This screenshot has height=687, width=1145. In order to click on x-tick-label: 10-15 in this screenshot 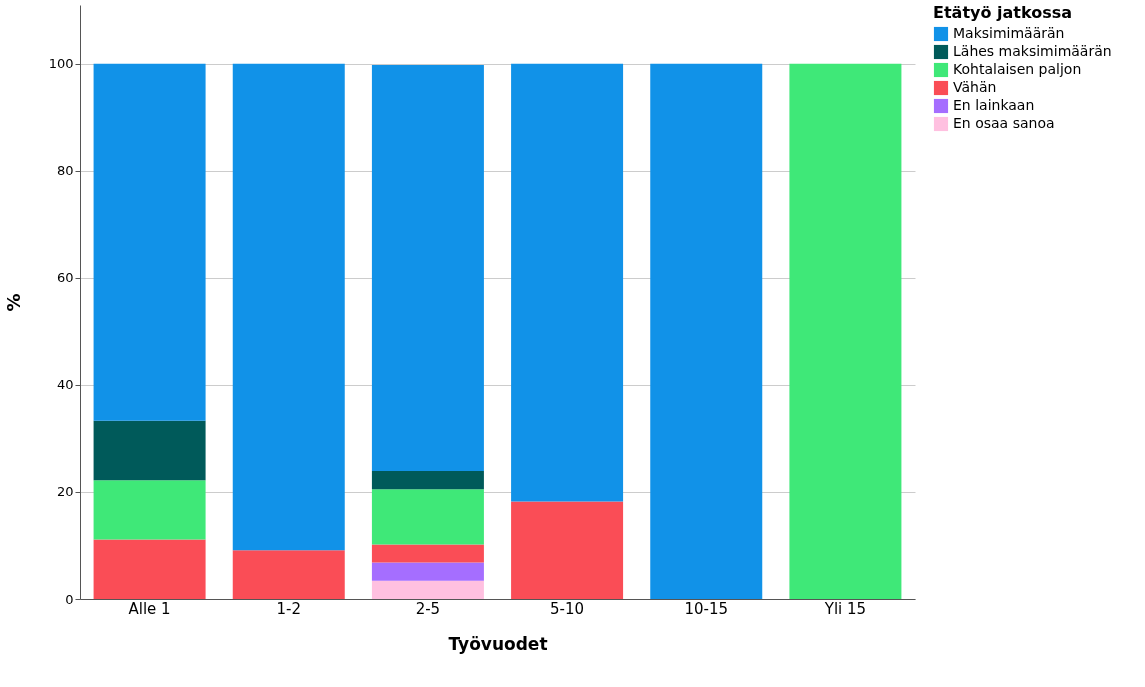, I will do `click(706, 608)`.